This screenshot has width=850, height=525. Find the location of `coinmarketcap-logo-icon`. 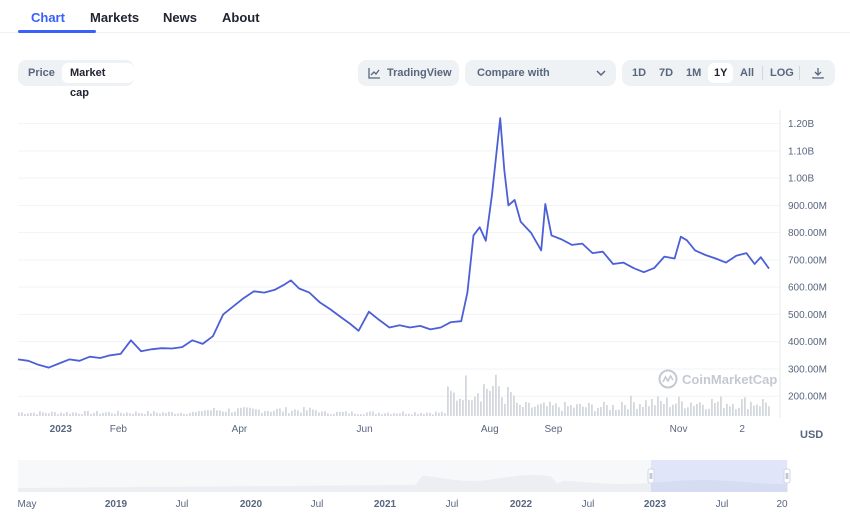

coinmarketcap-logo-icon is located at coordinates (668, 379).